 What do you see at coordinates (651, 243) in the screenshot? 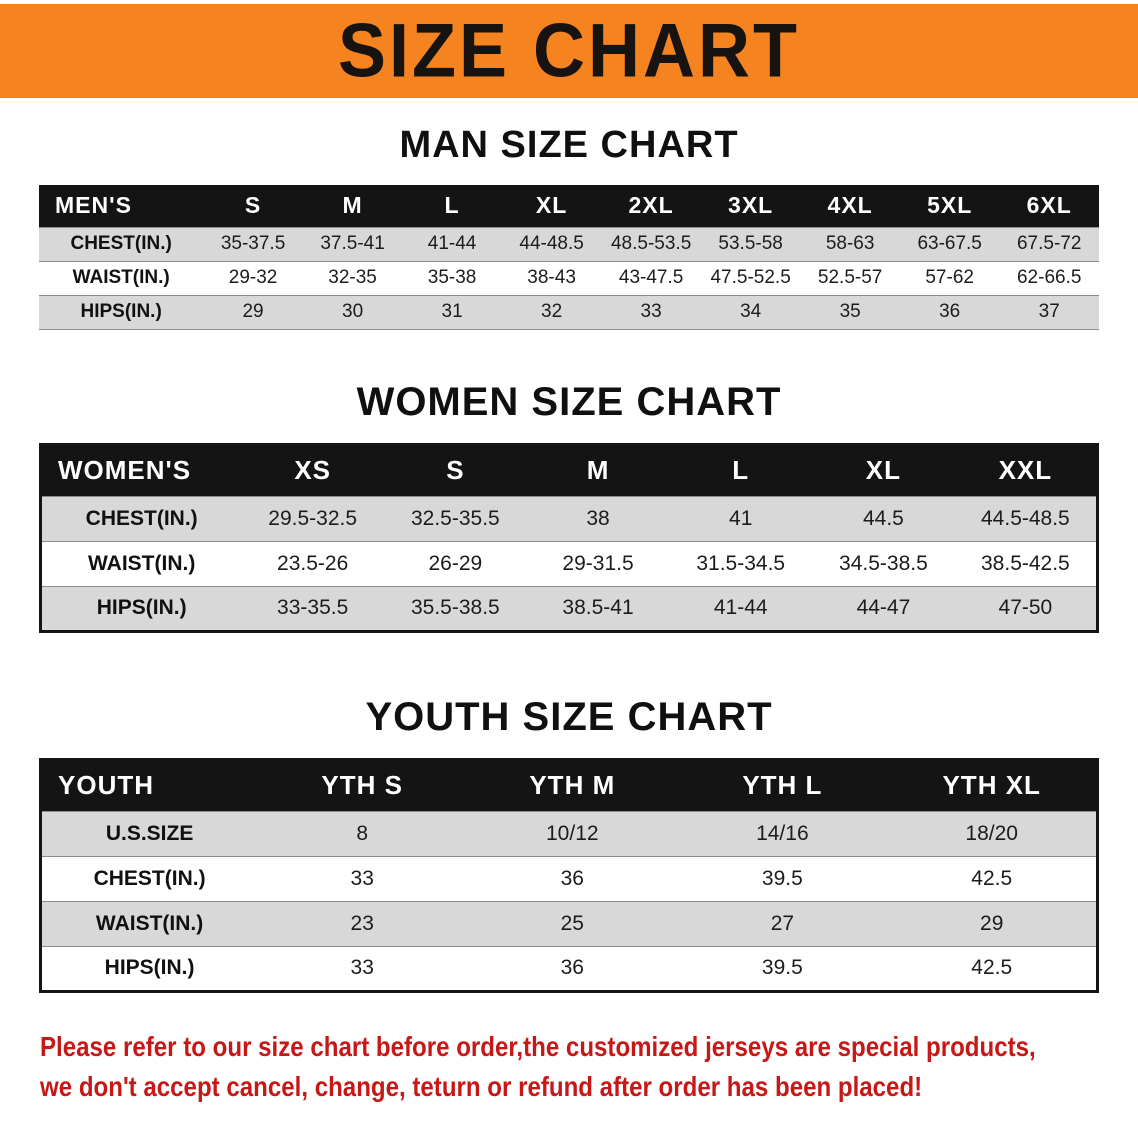
I see `value-cell: 48.5-53.5` at bounding box center [651, 243].